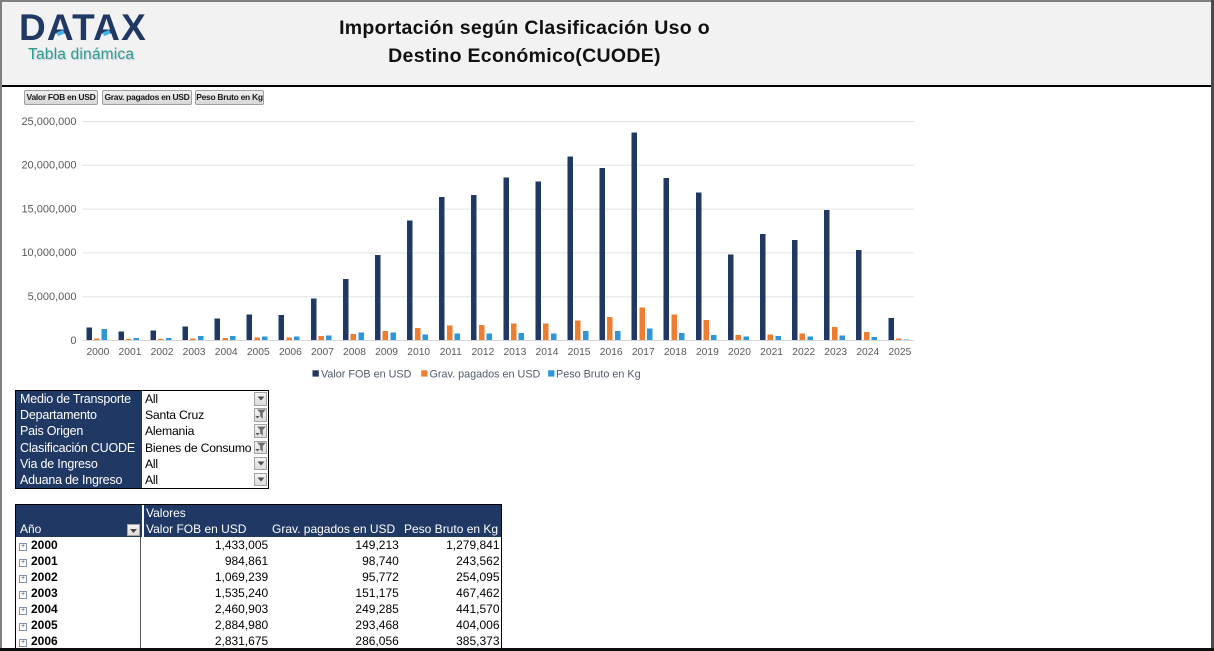 The image size is (1214, 651). Describe the element at coordinates (771, 352) in the screenshot. I see `svg-text: 2021` at that location.